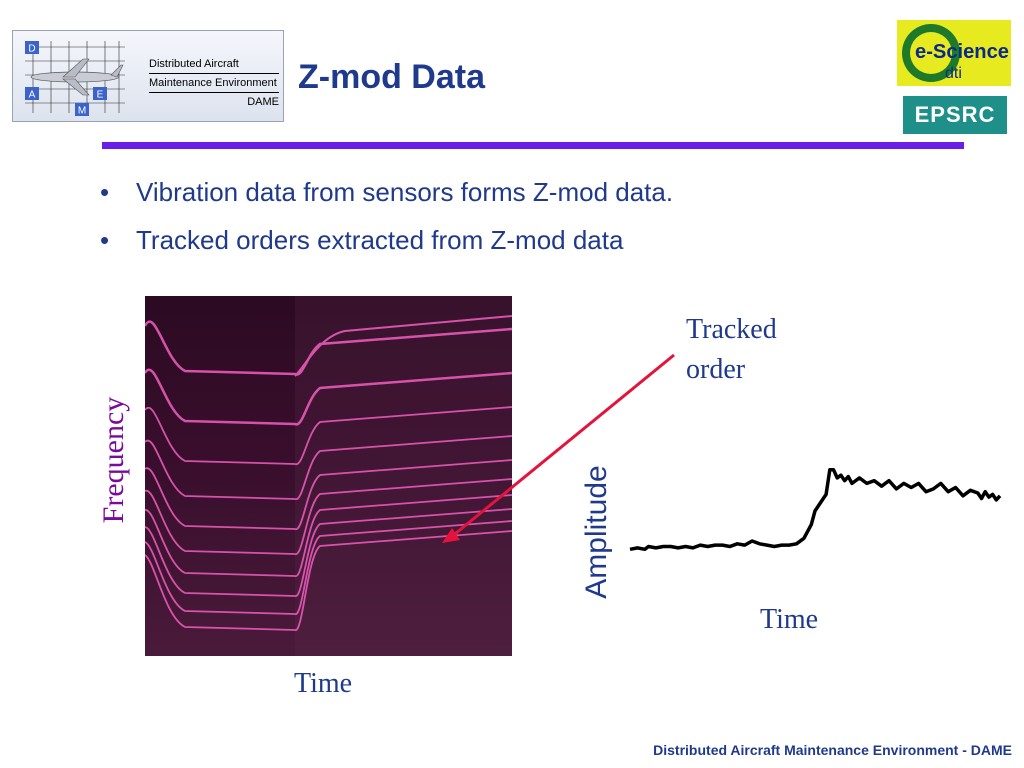 The width and height of the screenshot is (1024, 768). I want to click on bullet-text: Tracked orders extracted from Z-mod data, so click(380, 240).